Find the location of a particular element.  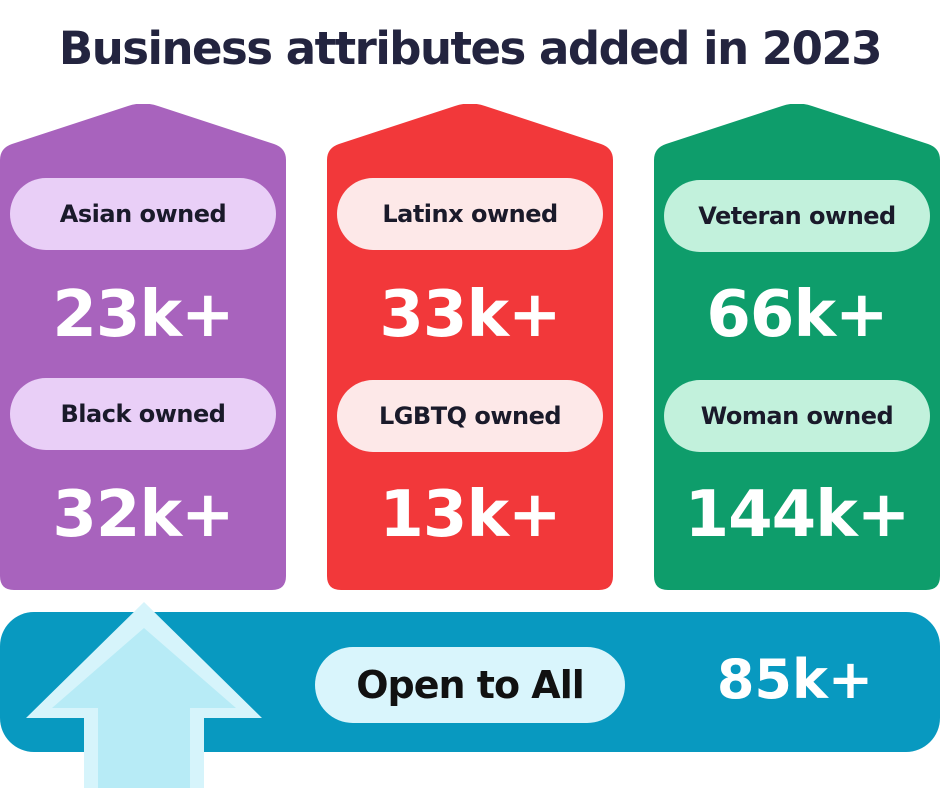

open-to-all-value: 85k+ is located at coordinates (795, 679).